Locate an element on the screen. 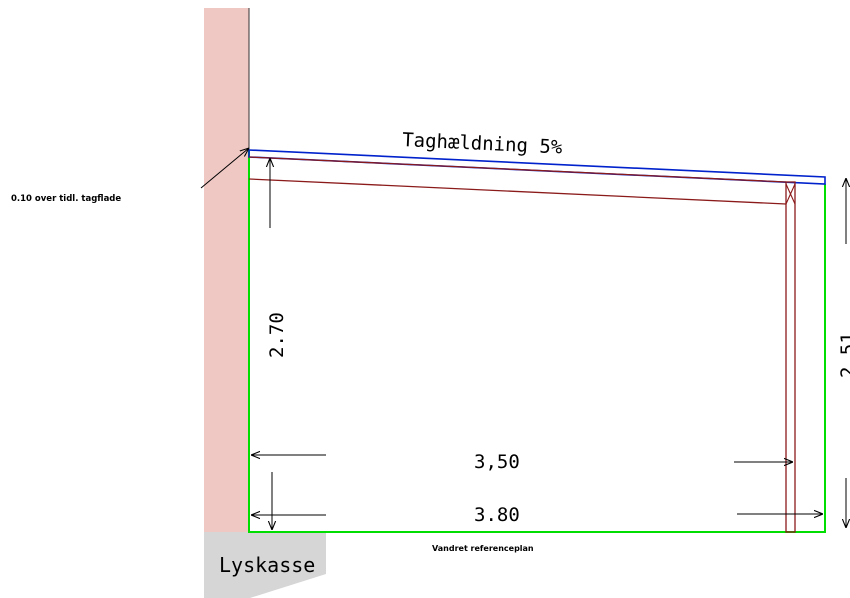  reference-plane-label: Vandret referenceplan is located at coordinates (483, 548).